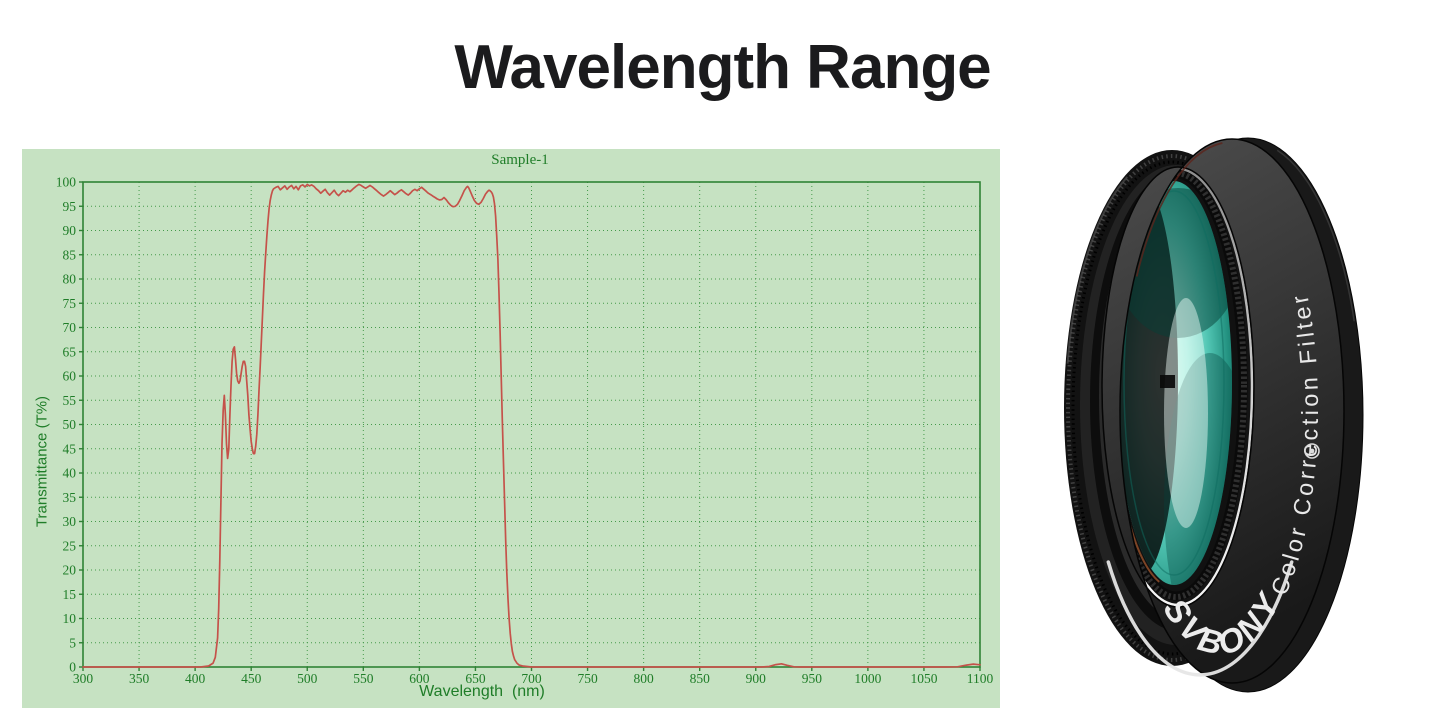 The width and height of the screenshot is (1445, 723). What do you see at coordinates (587, 678) in the screenshot?
I see `x-tick-label: 750` at bounding box center [587, 678].